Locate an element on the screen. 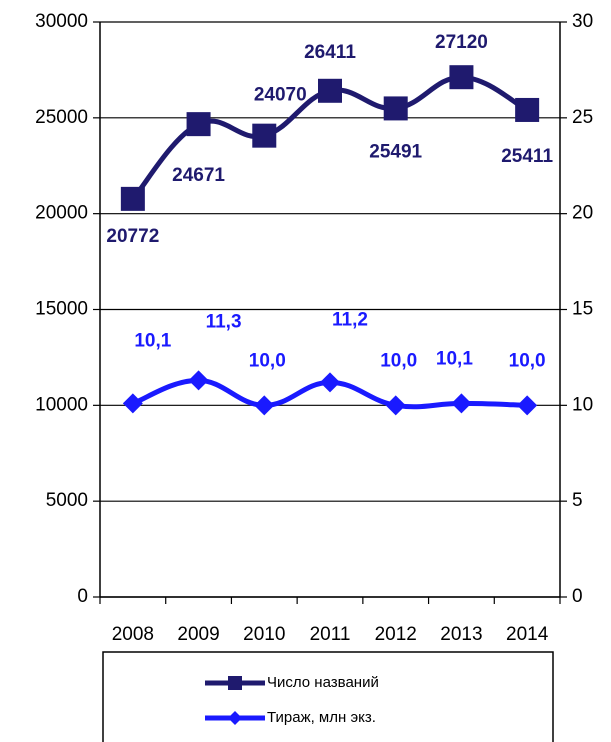 The height and width of the screenshot is (742, 611). y-tick-label: 30000 is located at coordinates (61, 21).